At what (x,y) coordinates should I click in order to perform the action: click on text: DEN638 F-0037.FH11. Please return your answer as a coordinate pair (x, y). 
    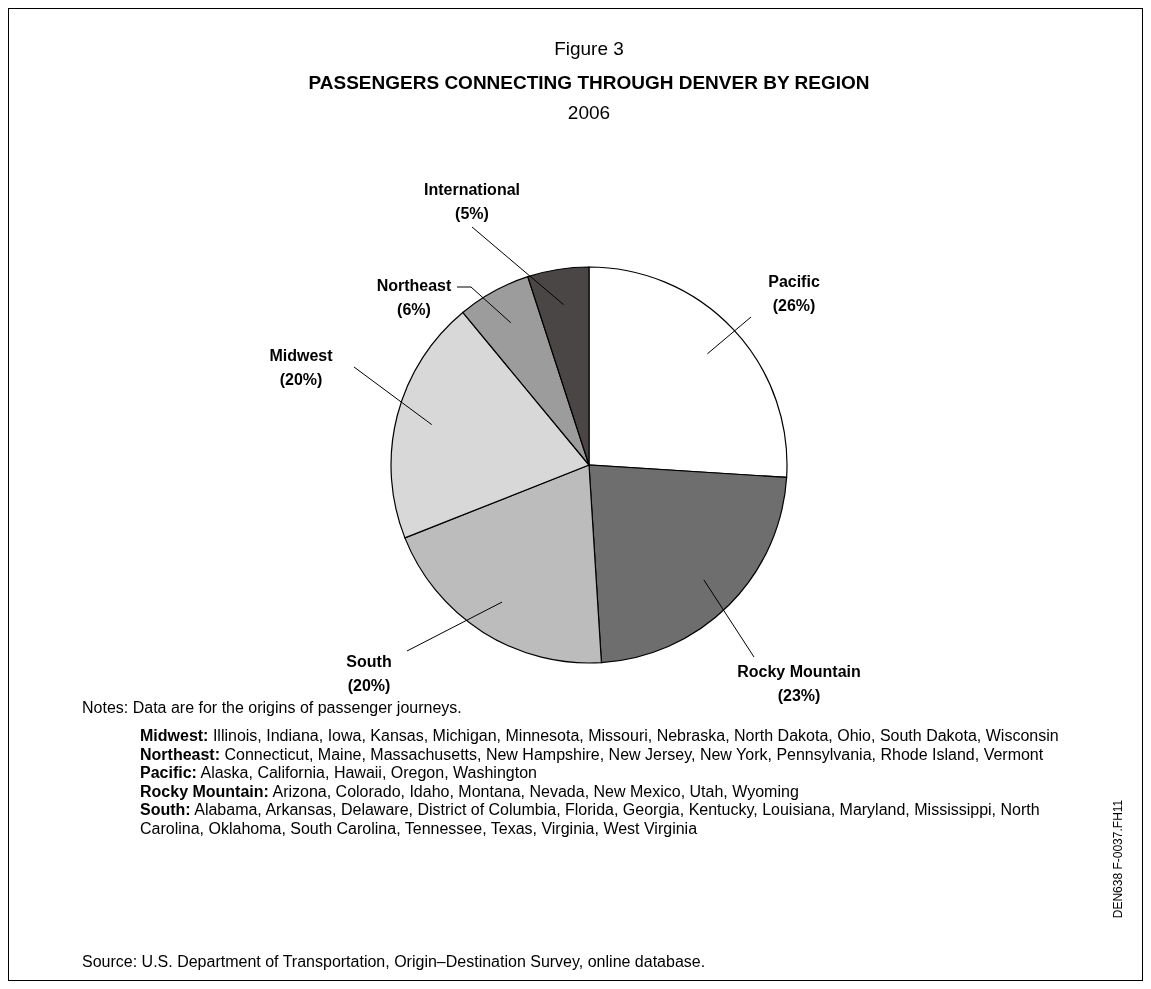
    Looking at the image, I should click on (1118, 859).